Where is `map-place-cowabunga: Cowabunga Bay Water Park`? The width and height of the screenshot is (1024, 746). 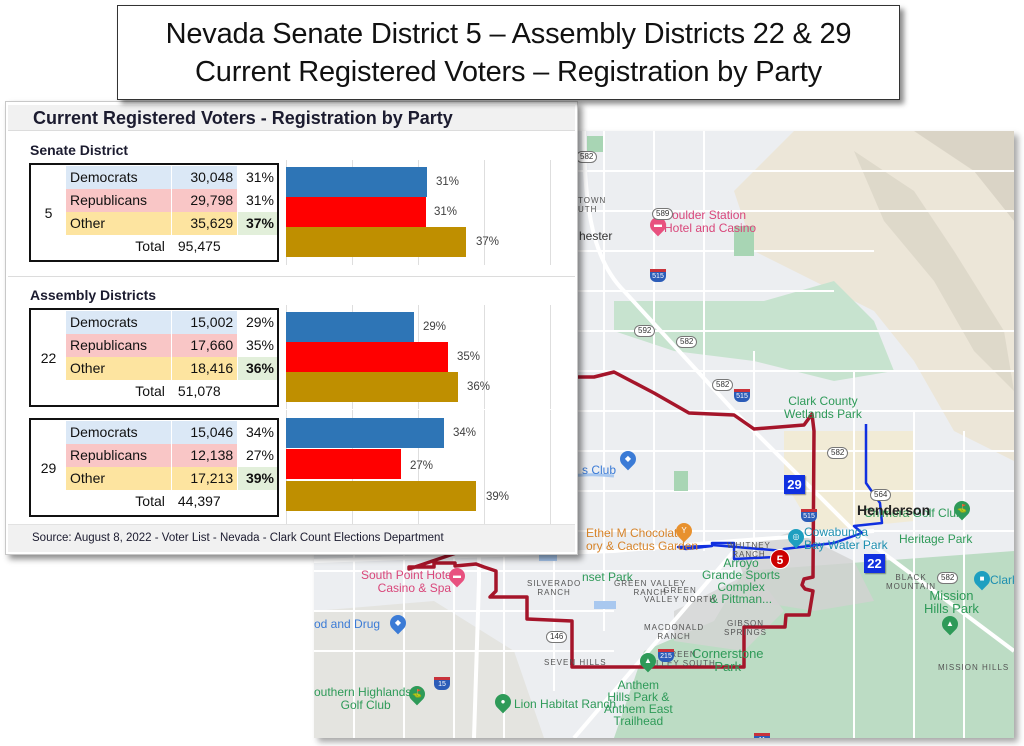
map-place-cowabunga: Cowabunga Bay Water Park is located at coordinates (846, 538).